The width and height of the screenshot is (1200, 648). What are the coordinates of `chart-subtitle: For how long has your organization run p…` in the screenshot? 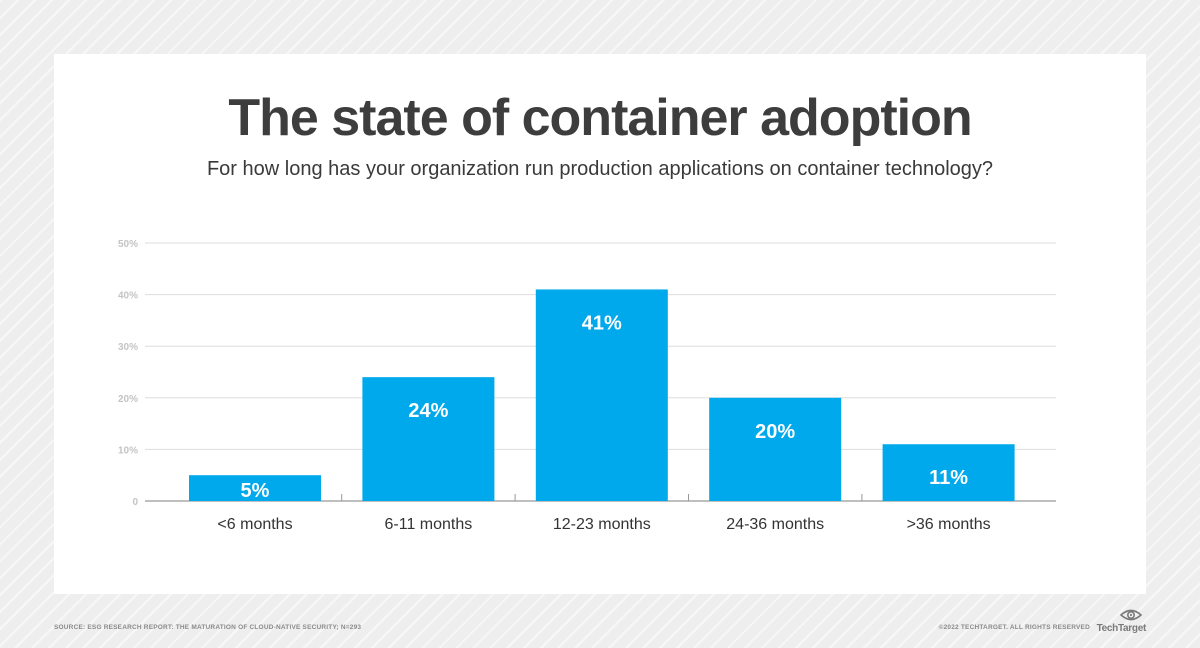 It's located at (600, 169).